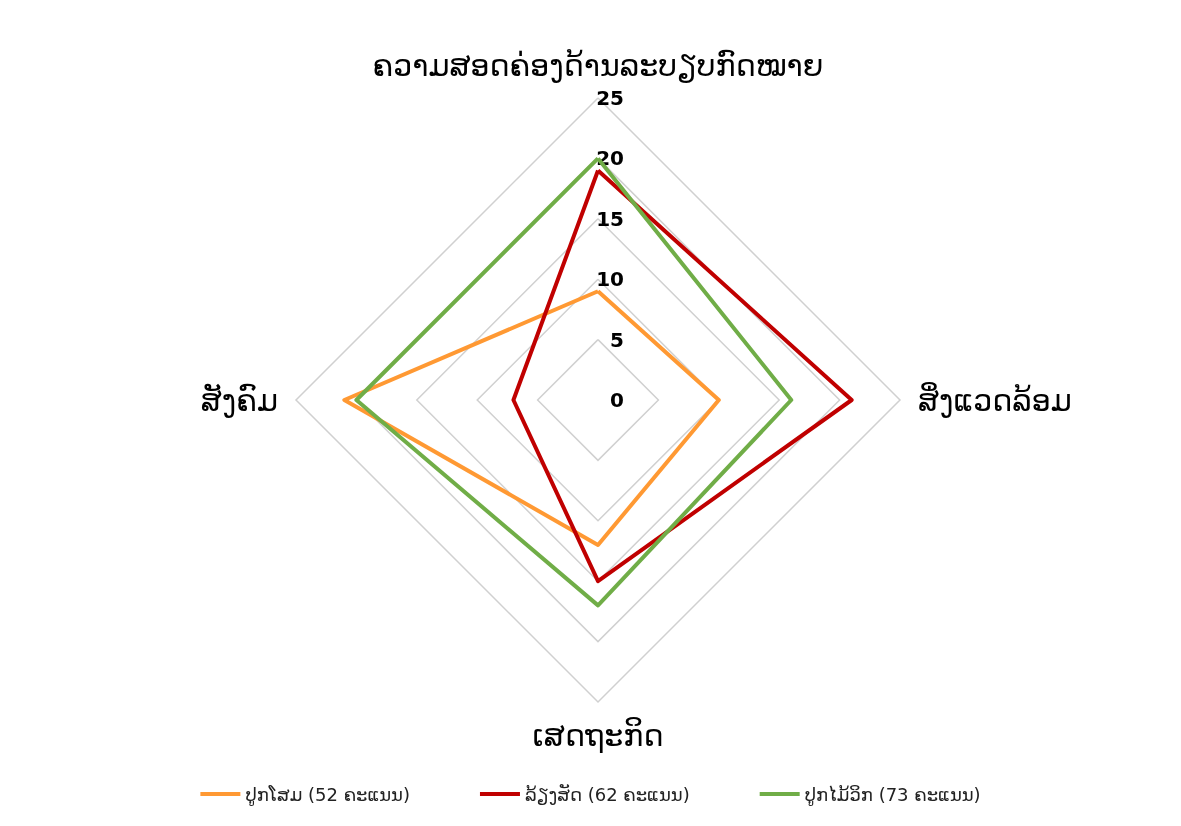 This screenshot has width=1181, height=826. Describe the element at coordinates (598, 735) in the screenshot. I see `spoke-label: ເສດຖະກິດ` at that location.